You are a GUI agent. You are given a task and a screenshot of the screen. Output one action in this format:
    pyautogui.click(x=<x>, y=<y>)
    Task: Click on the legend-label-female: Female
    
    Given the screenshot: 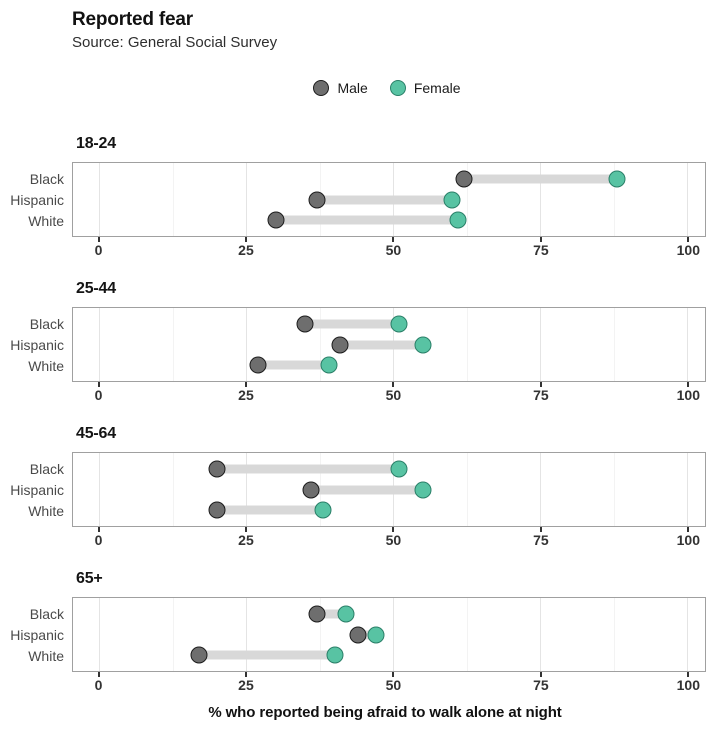 What is the action you would take?
    pyautogui.click(x=437, y=88)
    